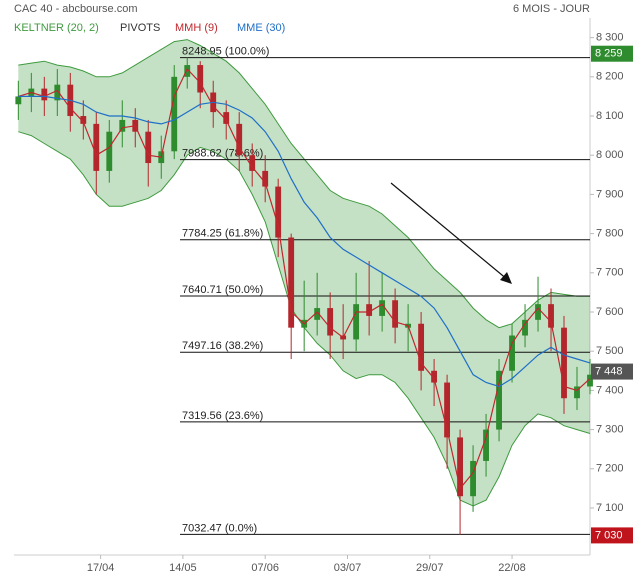  Describe the element at coordinates (261, 28) in the screenshot. I see `legend-mme: MME (30)` at that location.